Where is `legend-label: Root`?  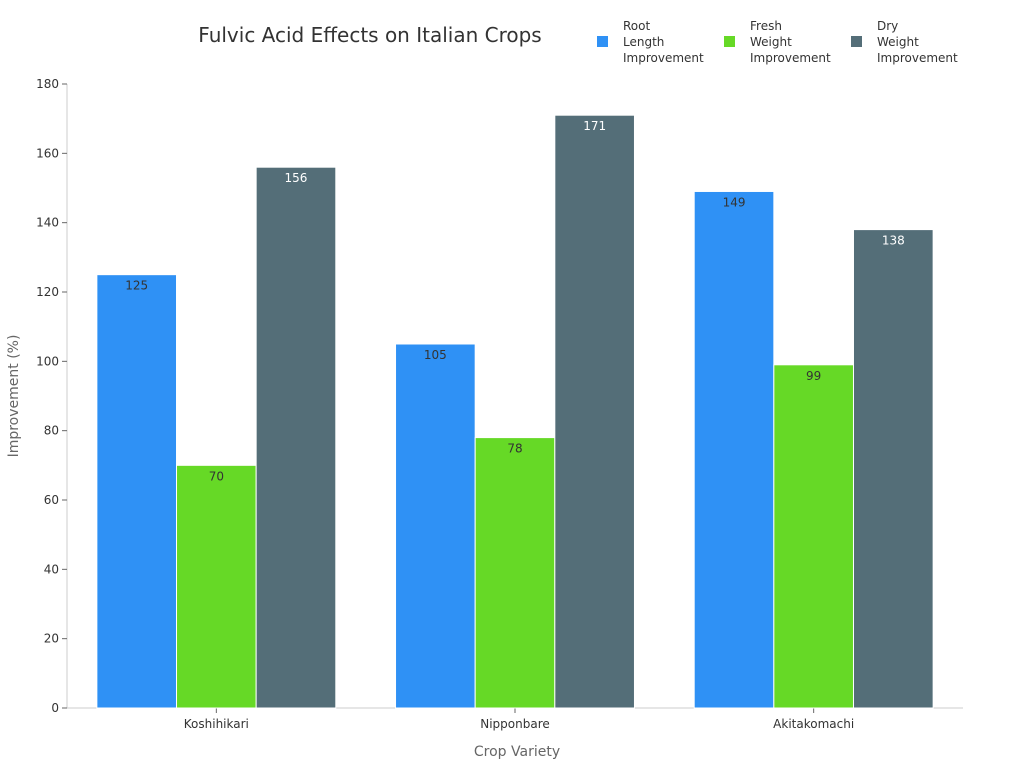 legend-label: Root is located at coordinates (636, 26).